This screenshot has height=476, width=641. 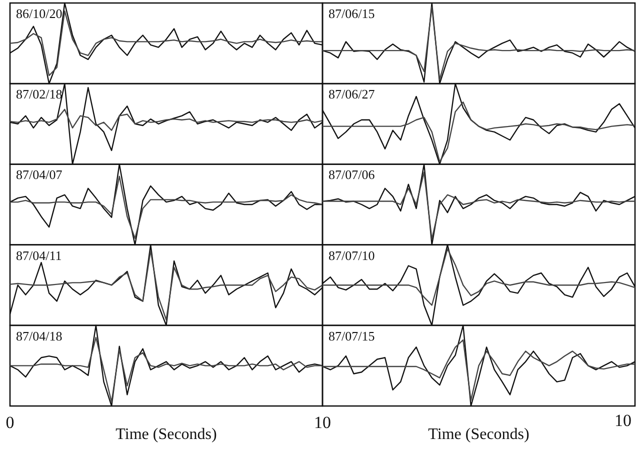 I want to click on chart-title: 87/07/06, so click(x=352, y=174).